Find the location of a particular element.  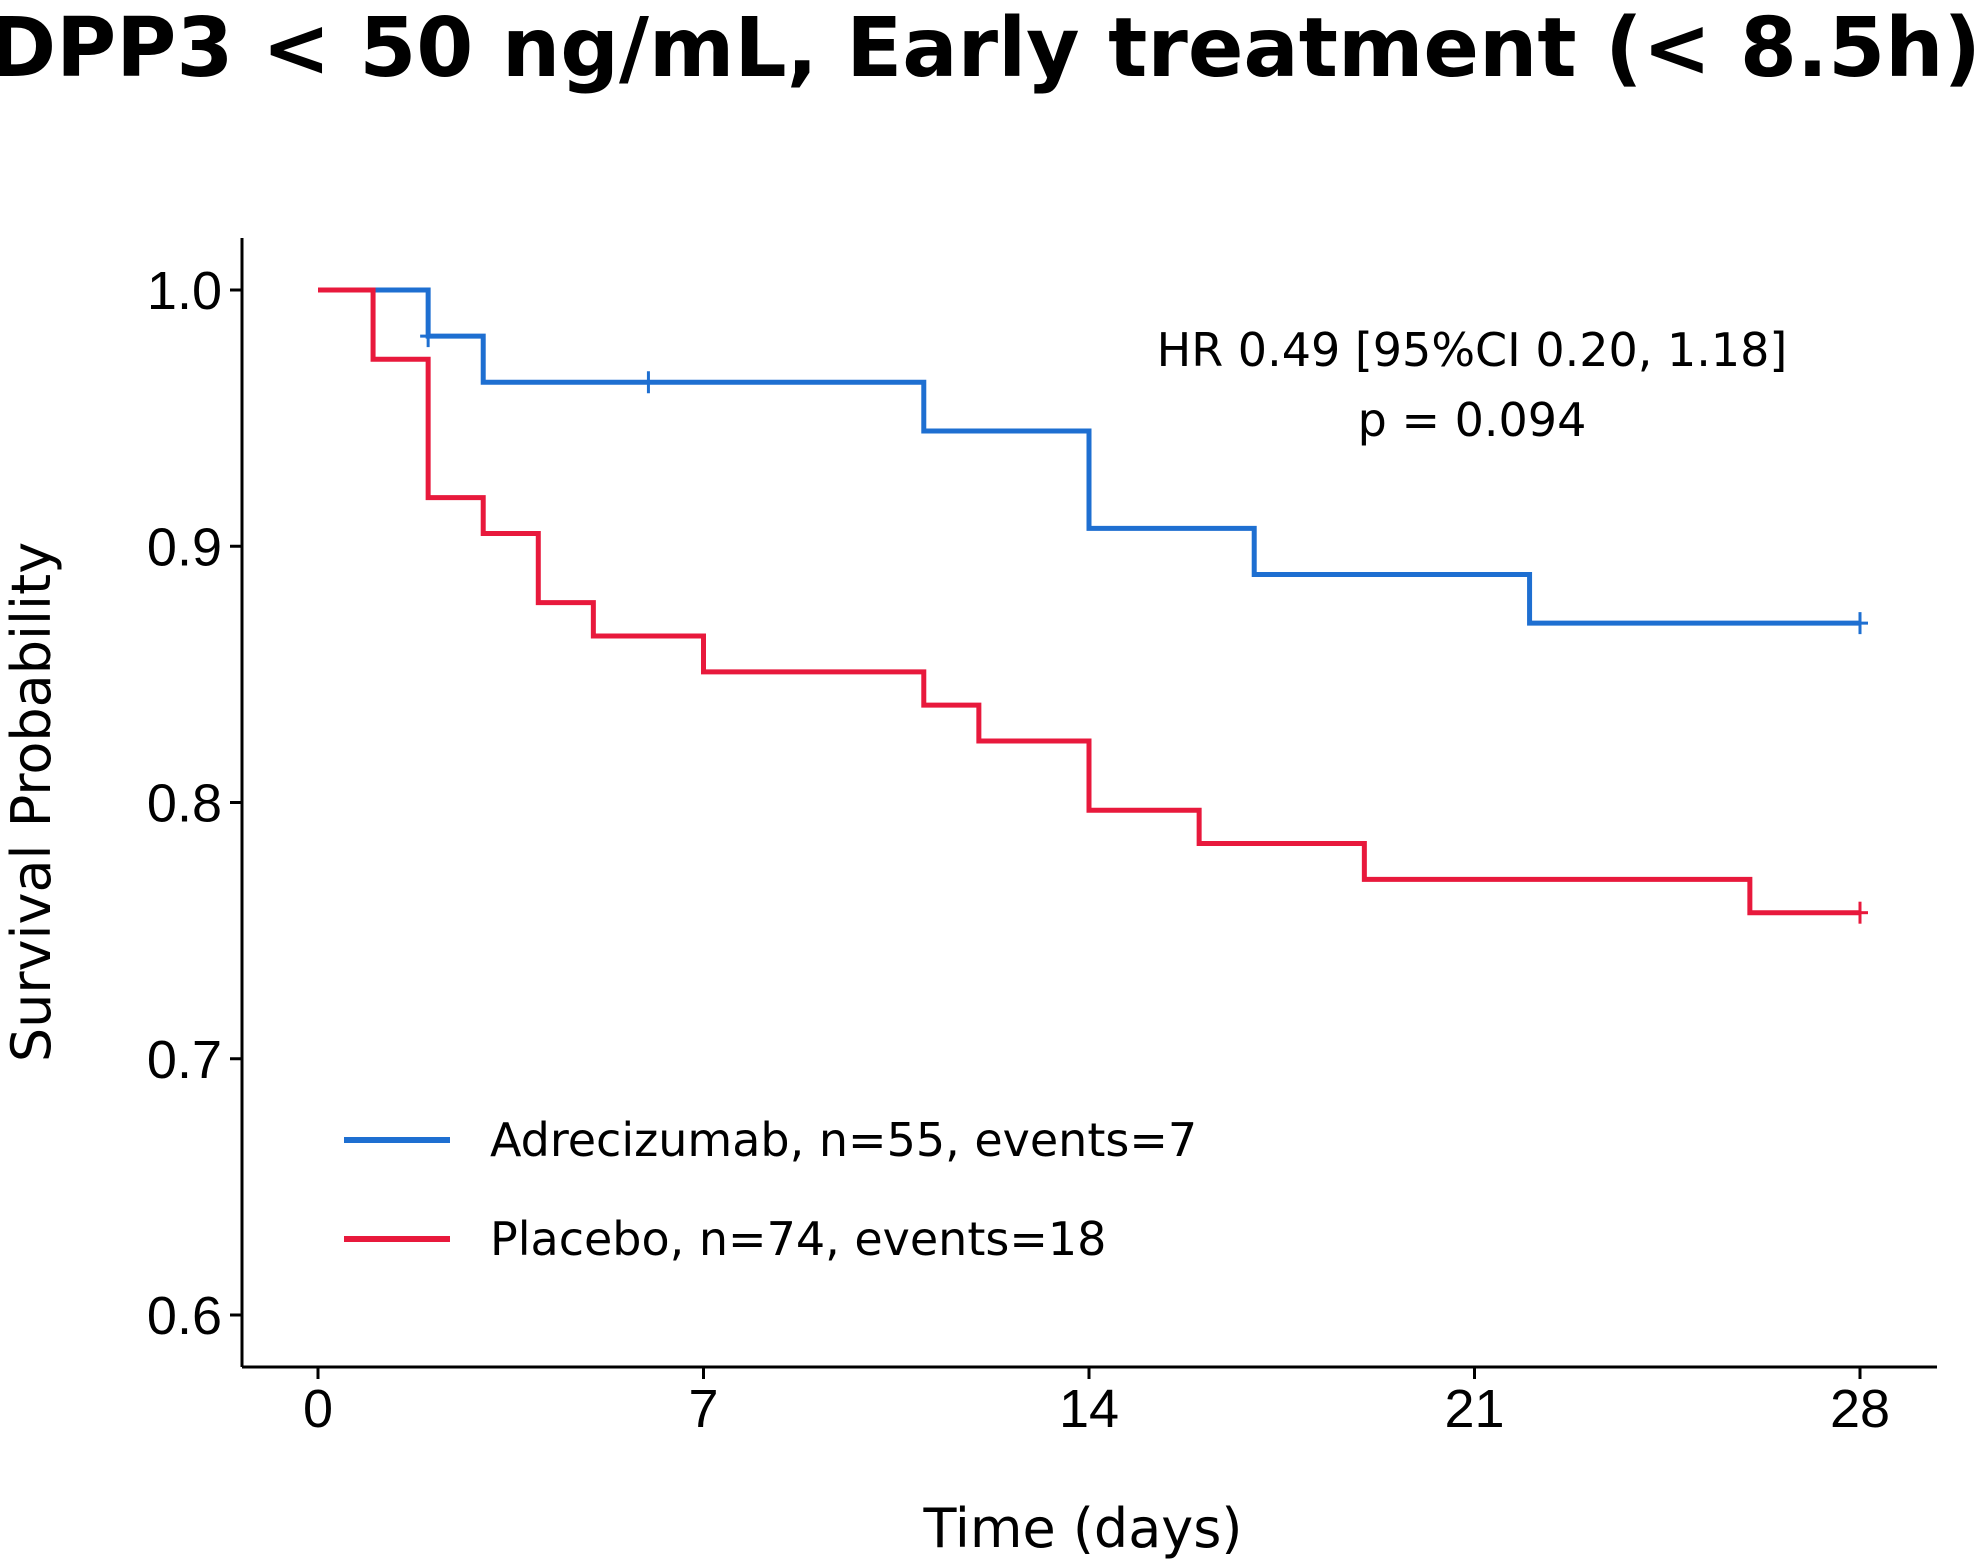

x-tick-label: 14 is located at coordinates (1089, 1409).